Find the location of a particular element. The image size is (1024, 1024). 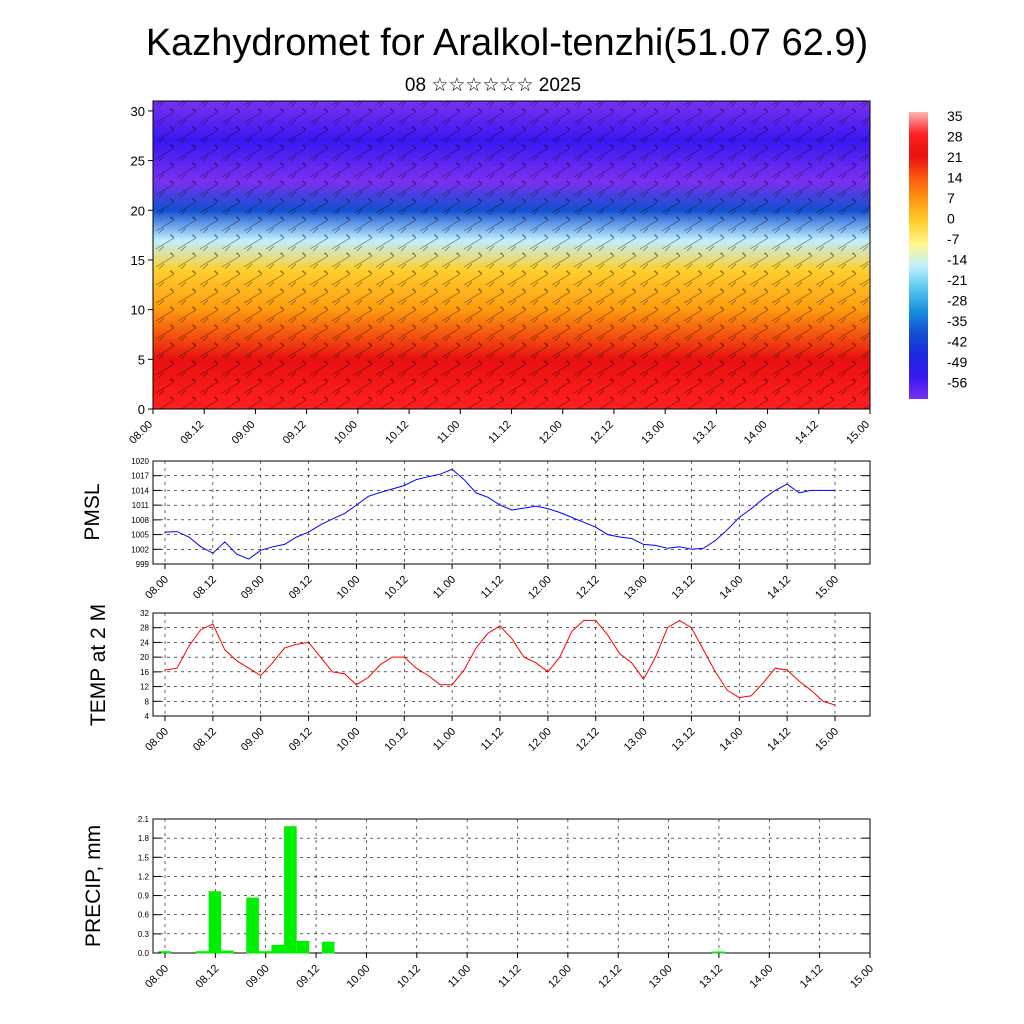

colorbar-label: -28 is located at coordinates (957, 301).